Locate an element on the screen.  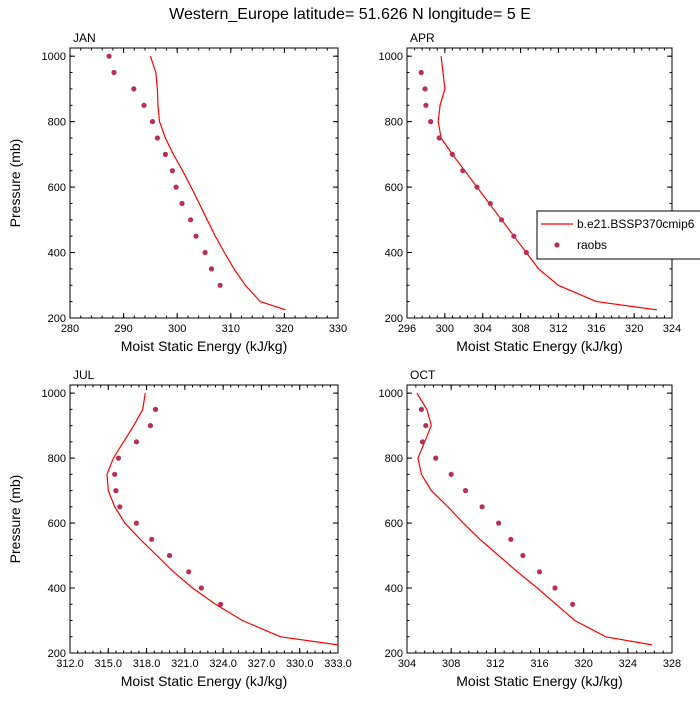
legend-label-model: b.e21.BSSP370cmip6 is located at coordinates (636, 224).